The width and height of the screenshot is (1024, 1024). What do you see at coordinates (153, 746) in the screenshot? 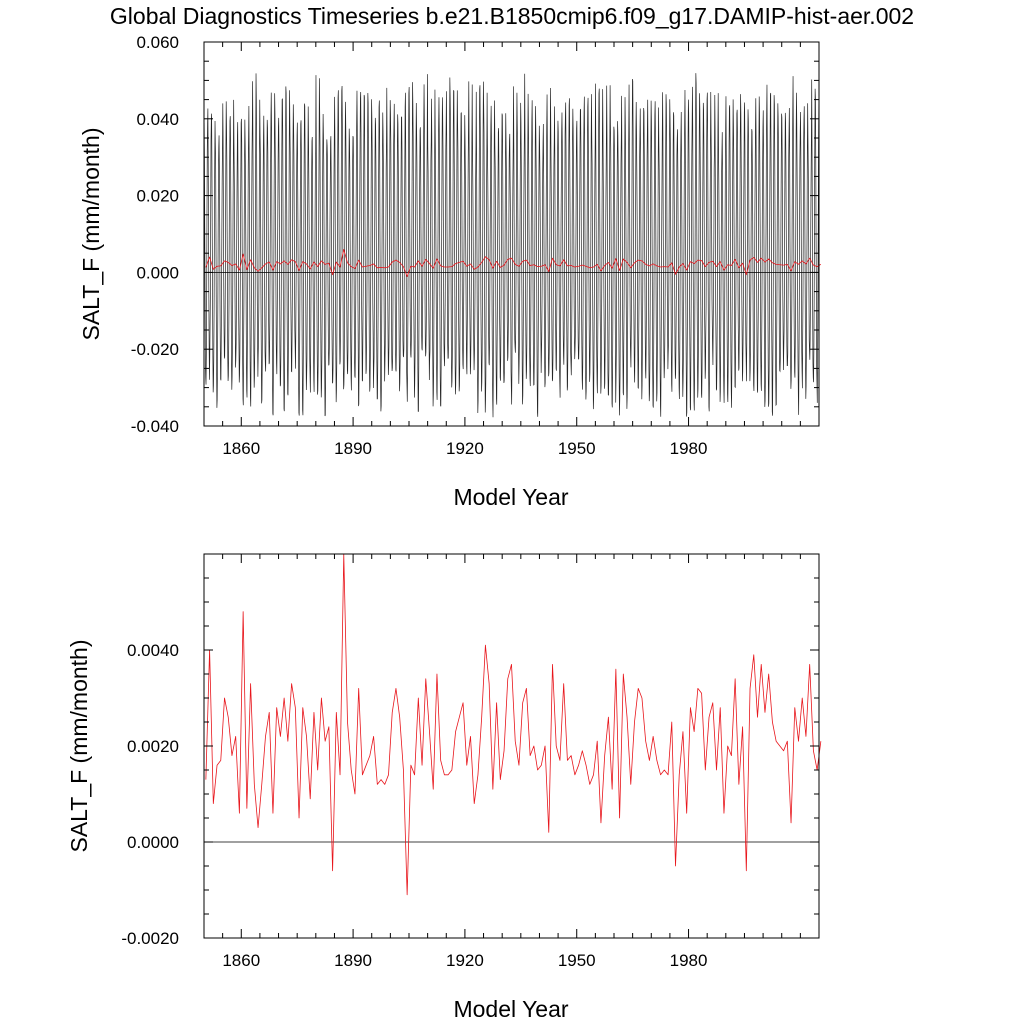
I see `bottom-y-tick-label: 0.0020` at bounding box center [153, 746].